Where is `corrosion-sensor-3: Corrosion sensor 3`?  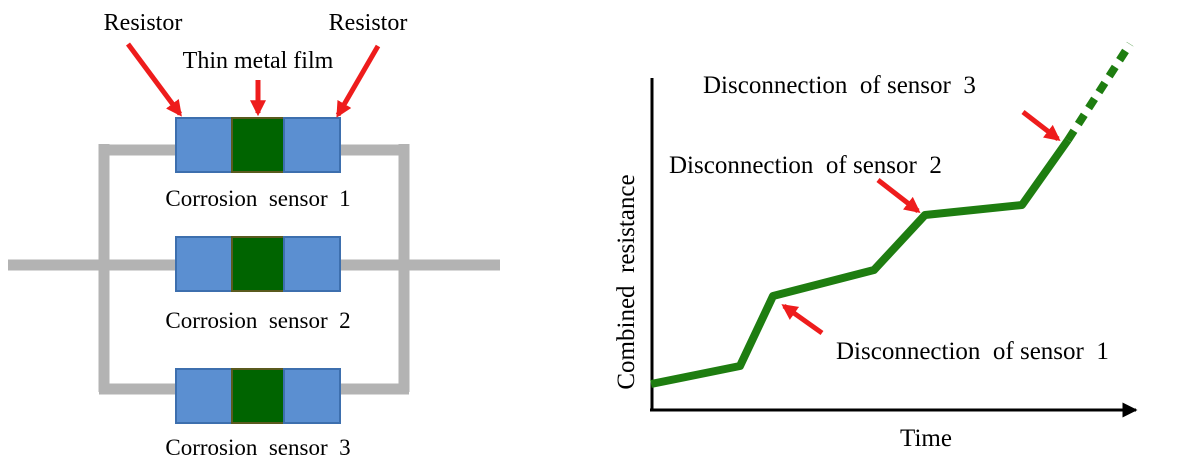
corrosion-sensor-3: Corrosion sensor 3 is located at coordinates (258, 414).